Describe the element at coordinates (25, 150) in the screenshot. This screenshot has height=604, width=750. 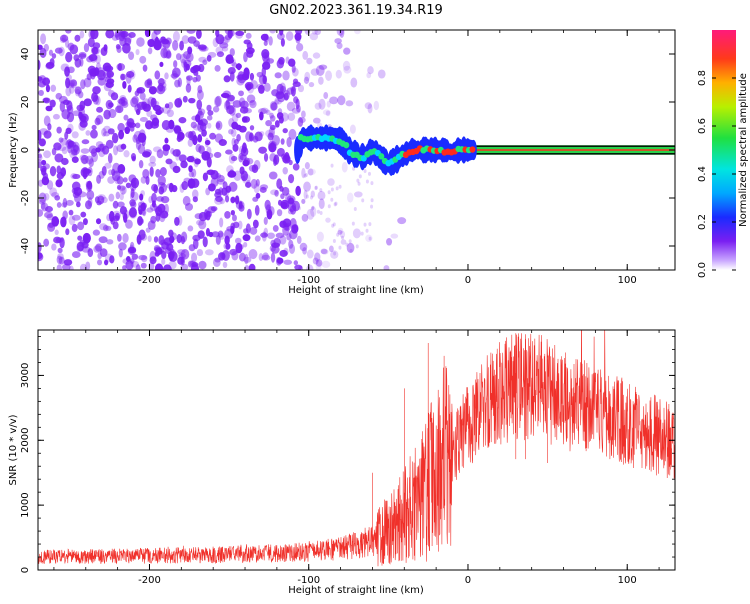
I see `spectrogram-ytick-label: 0` at that location.